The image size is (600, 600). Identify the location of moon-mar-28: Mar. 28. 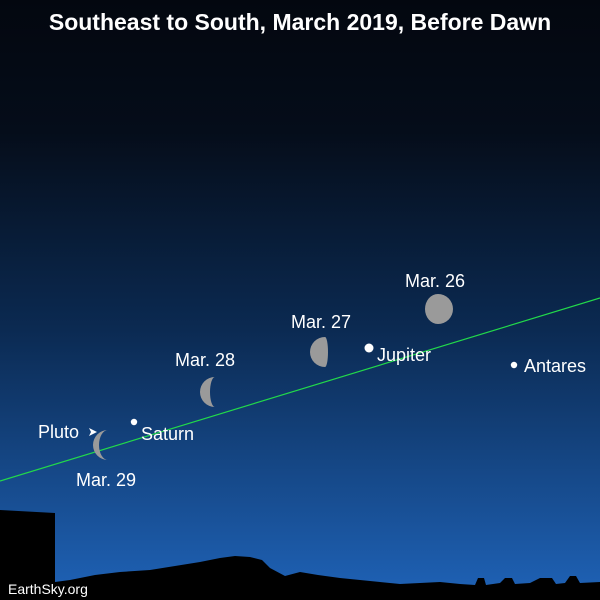
(205, 378).